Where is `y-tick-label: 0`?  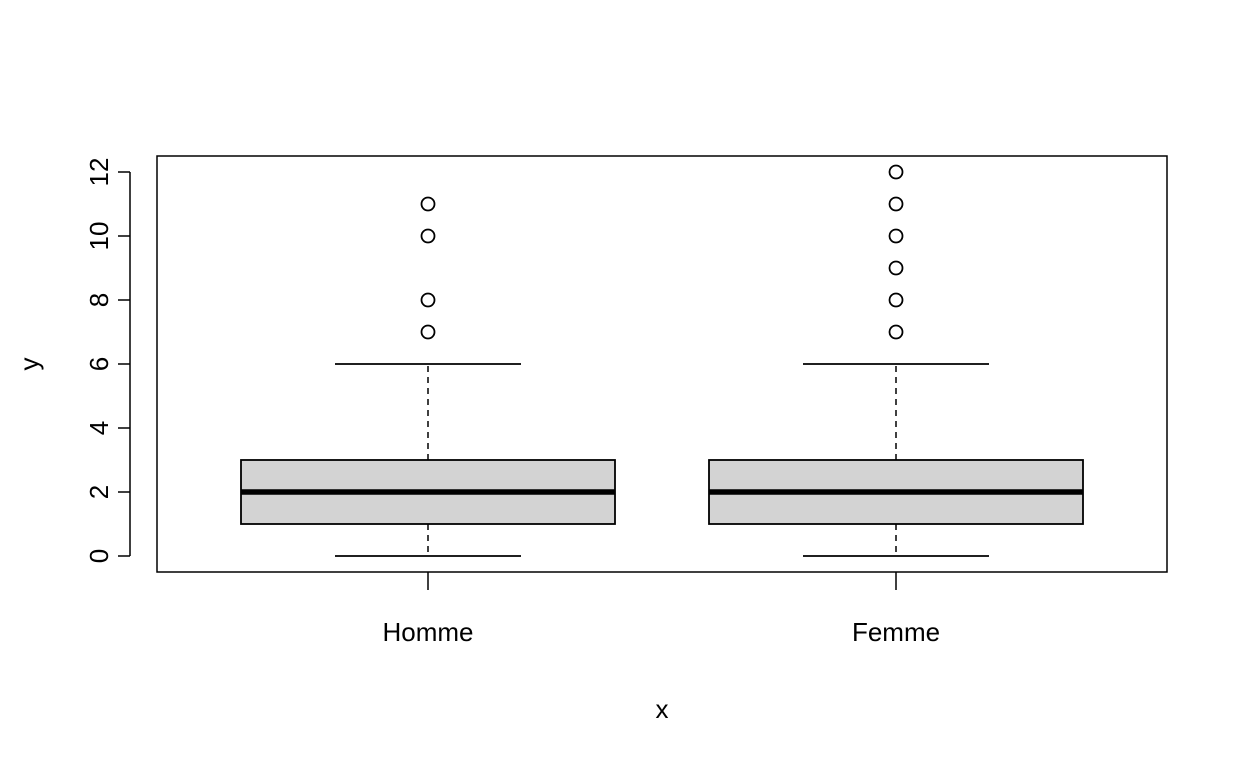
y-tick-label: 0 is located at coordinates (99, 556).